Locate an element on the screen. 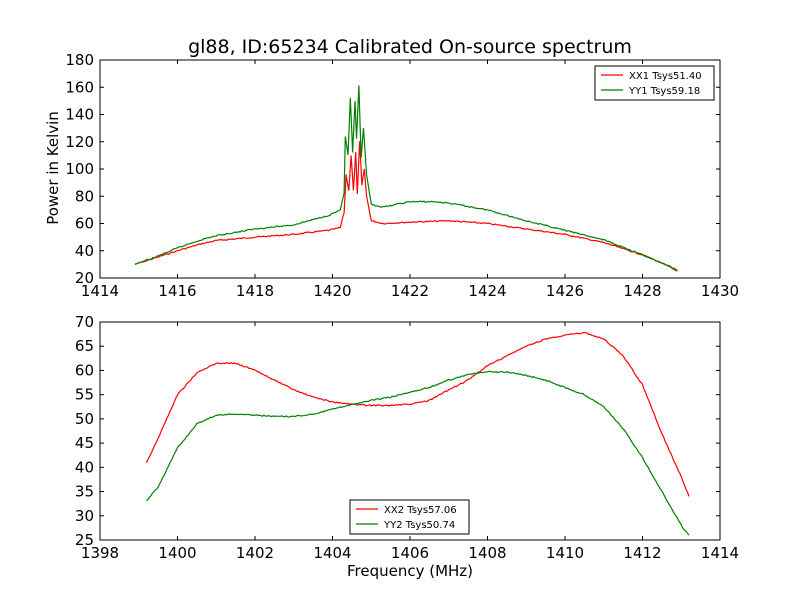  bottom-x-tick-label: 1408 is located at coordinates (487, 553).